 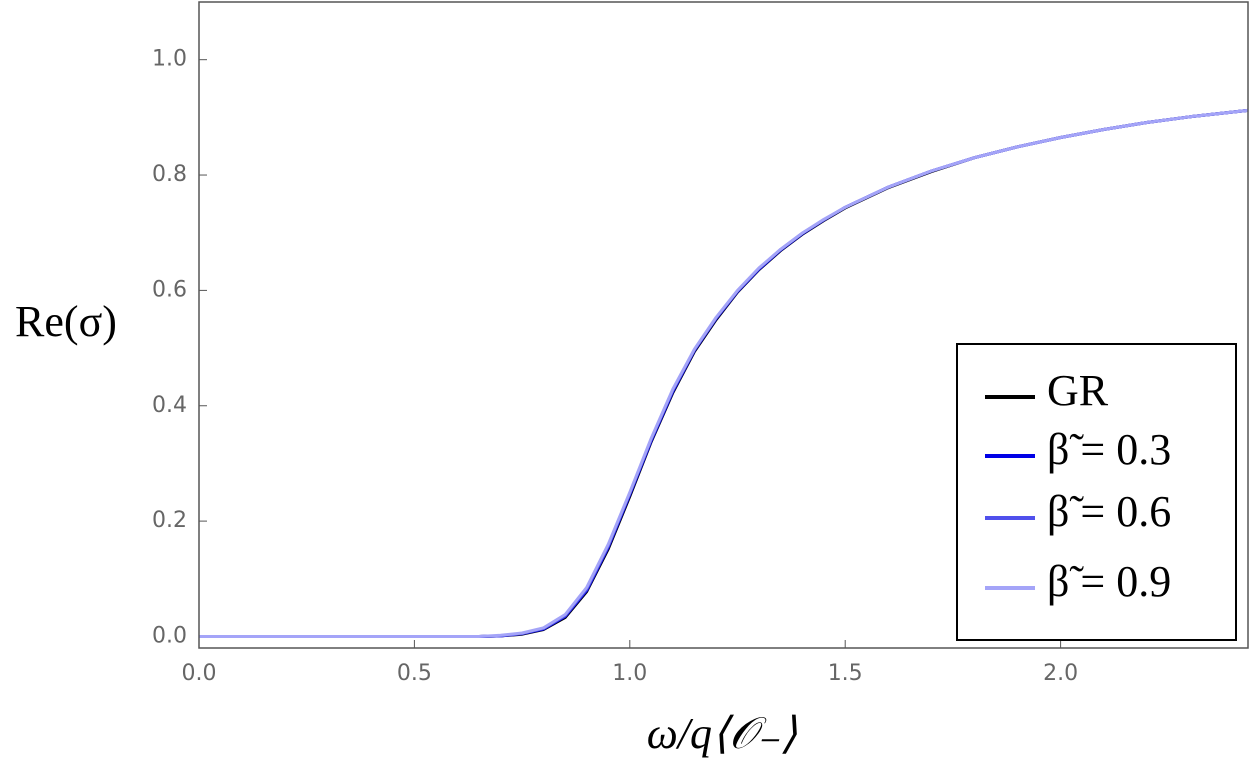 I want to click on y-tick-label: 0.2, so click(x=169, y=520).